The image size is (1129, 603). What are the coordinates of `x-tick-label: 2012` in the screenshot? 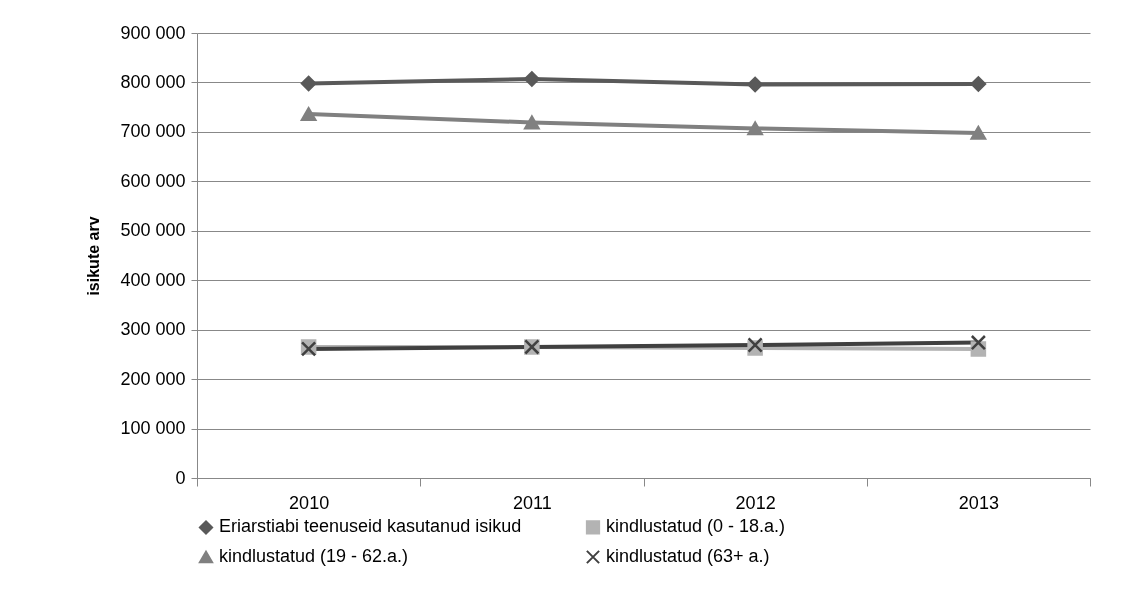 It's located at (755, 502).